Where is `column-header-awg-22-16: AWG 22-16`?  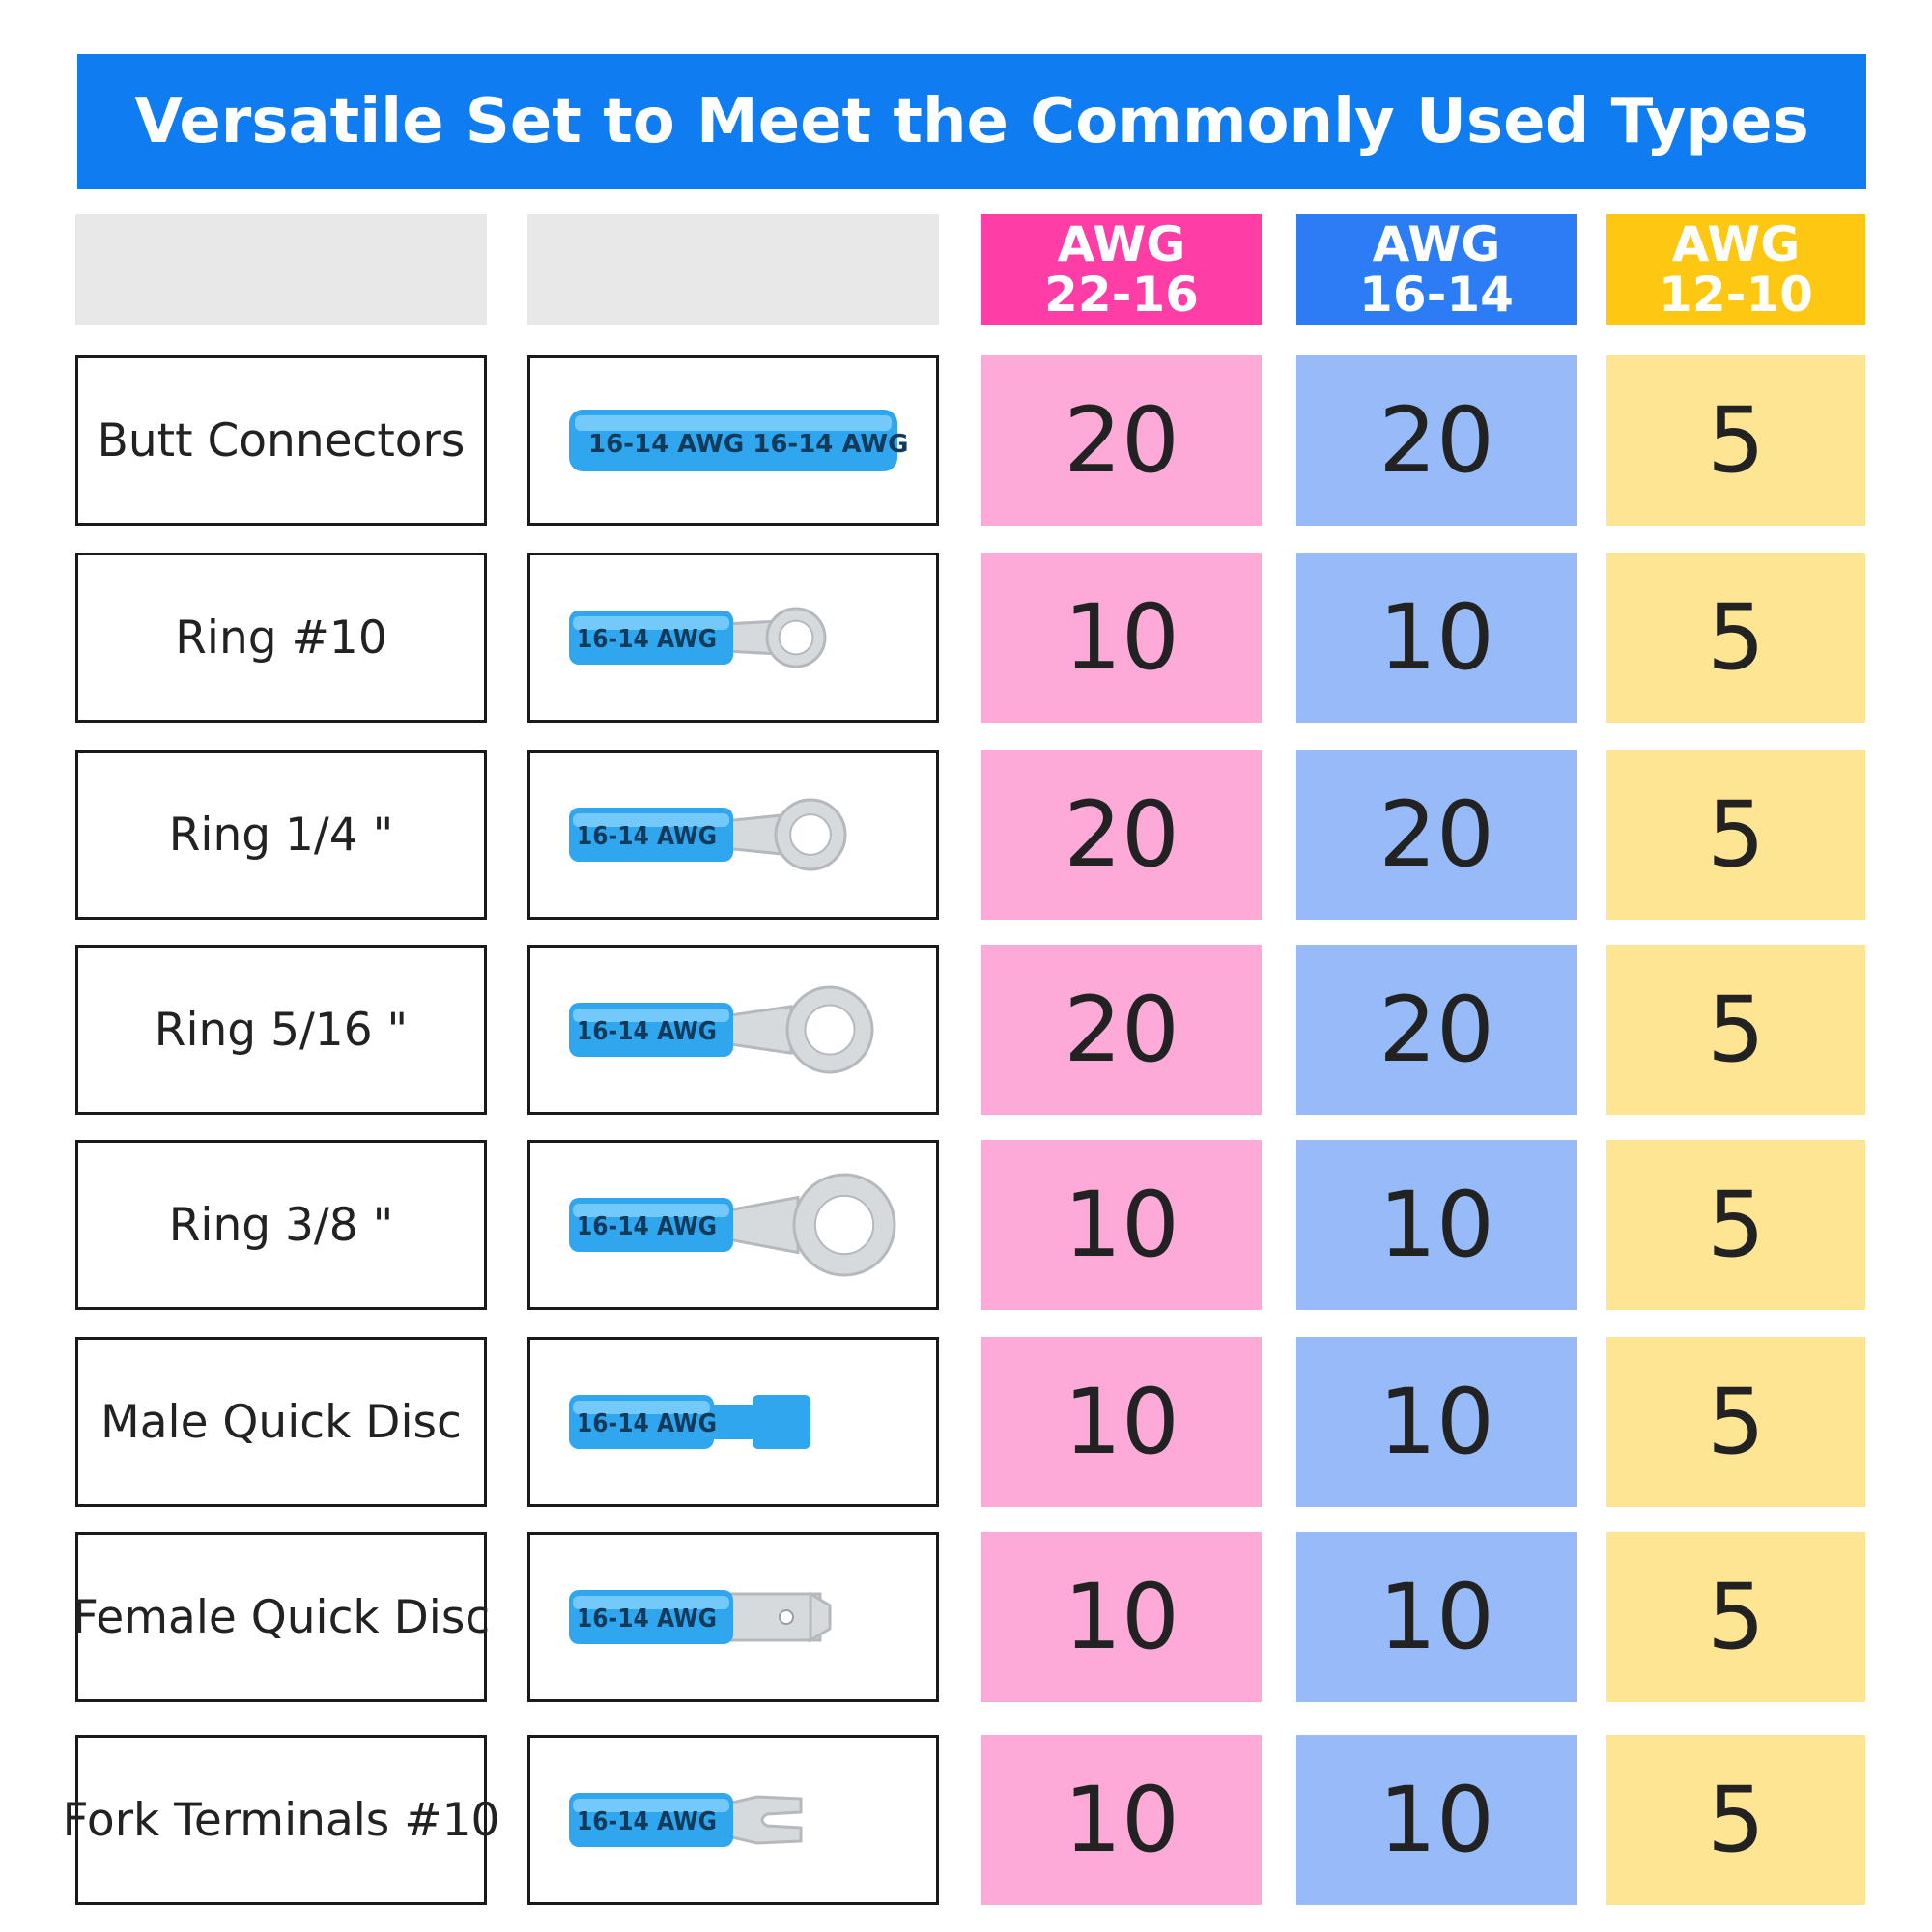 column-header-awg-22-16: AWG 22-16 is located at coordinates (1121, 269).